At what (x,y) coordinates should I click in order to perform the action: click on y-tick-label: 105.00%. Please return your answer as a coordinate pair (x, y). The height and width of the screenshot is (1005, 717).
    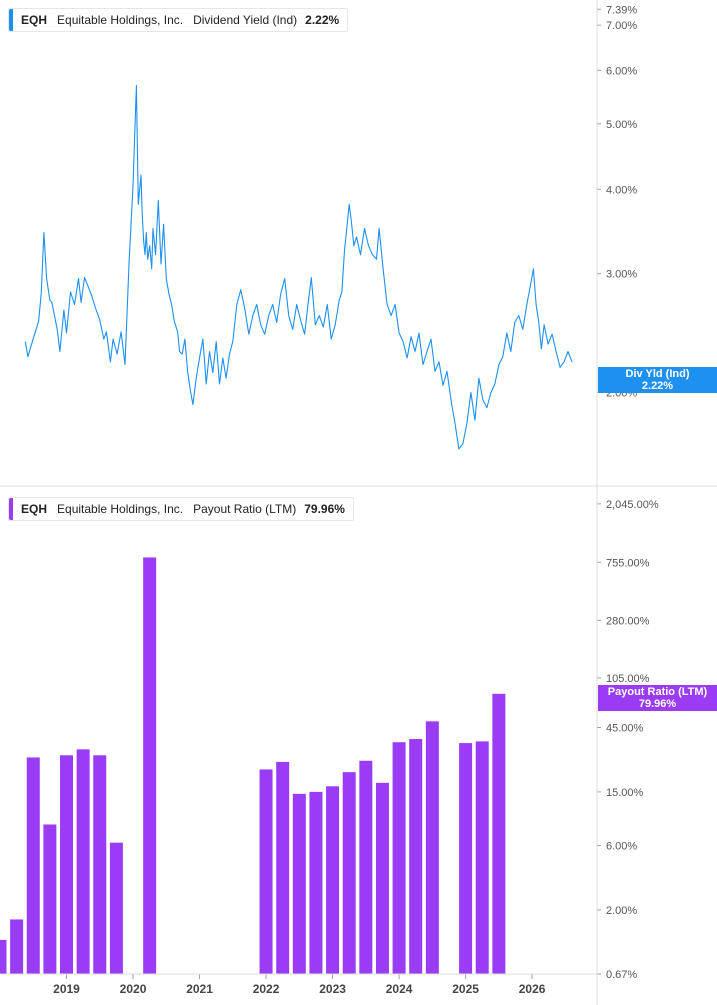
    Looking at the image, I should click on (628, 679).